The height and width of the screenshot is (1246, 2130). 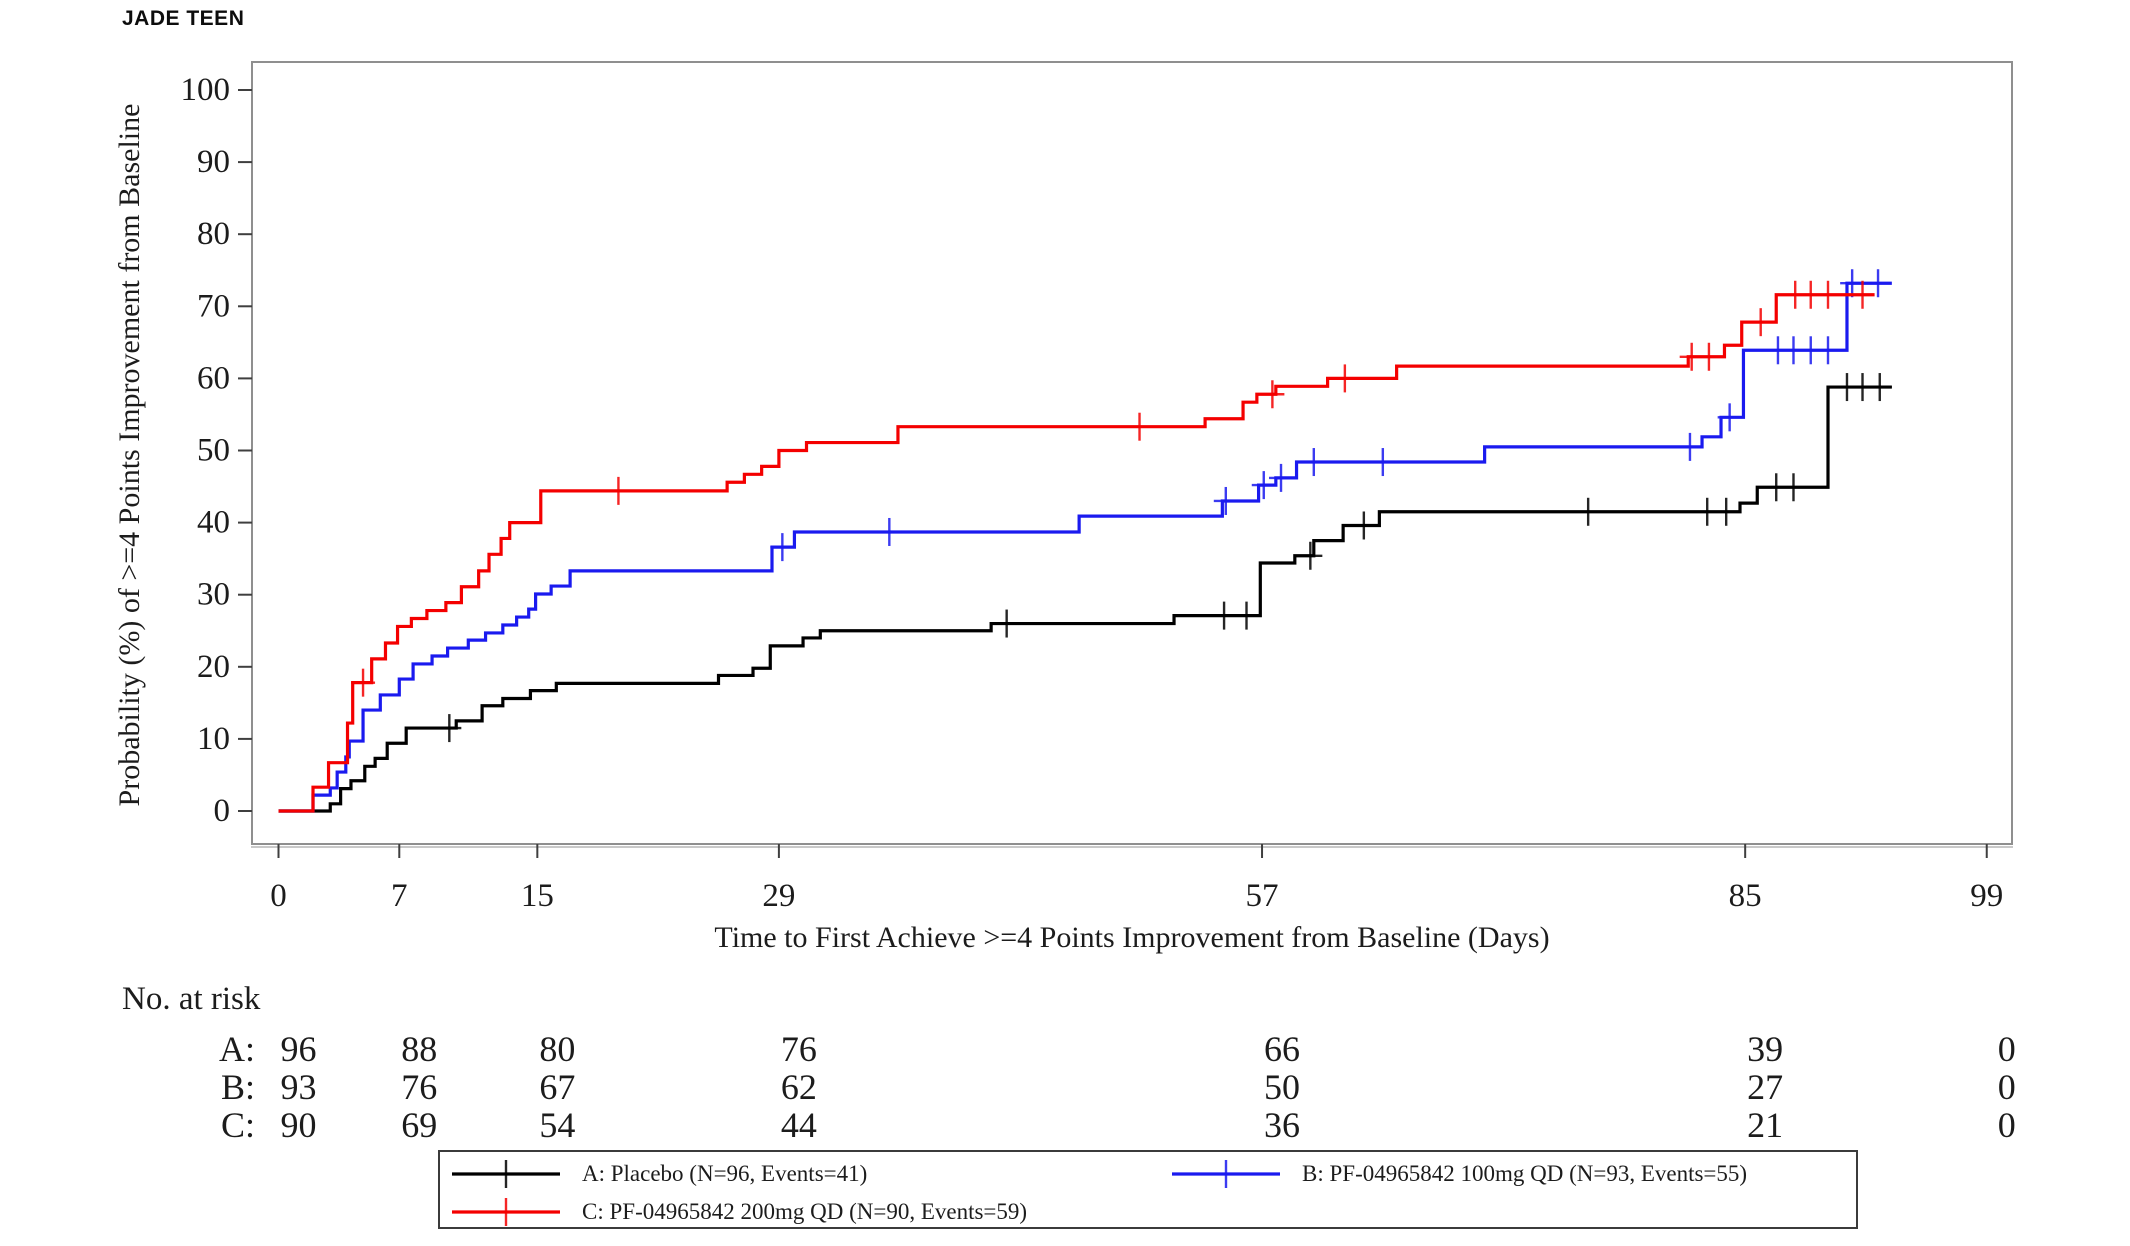 What do you see at coordinates (213, 595) in the screenshot?
I see `y-tick-label: 30` at bounding box center [213, 595].